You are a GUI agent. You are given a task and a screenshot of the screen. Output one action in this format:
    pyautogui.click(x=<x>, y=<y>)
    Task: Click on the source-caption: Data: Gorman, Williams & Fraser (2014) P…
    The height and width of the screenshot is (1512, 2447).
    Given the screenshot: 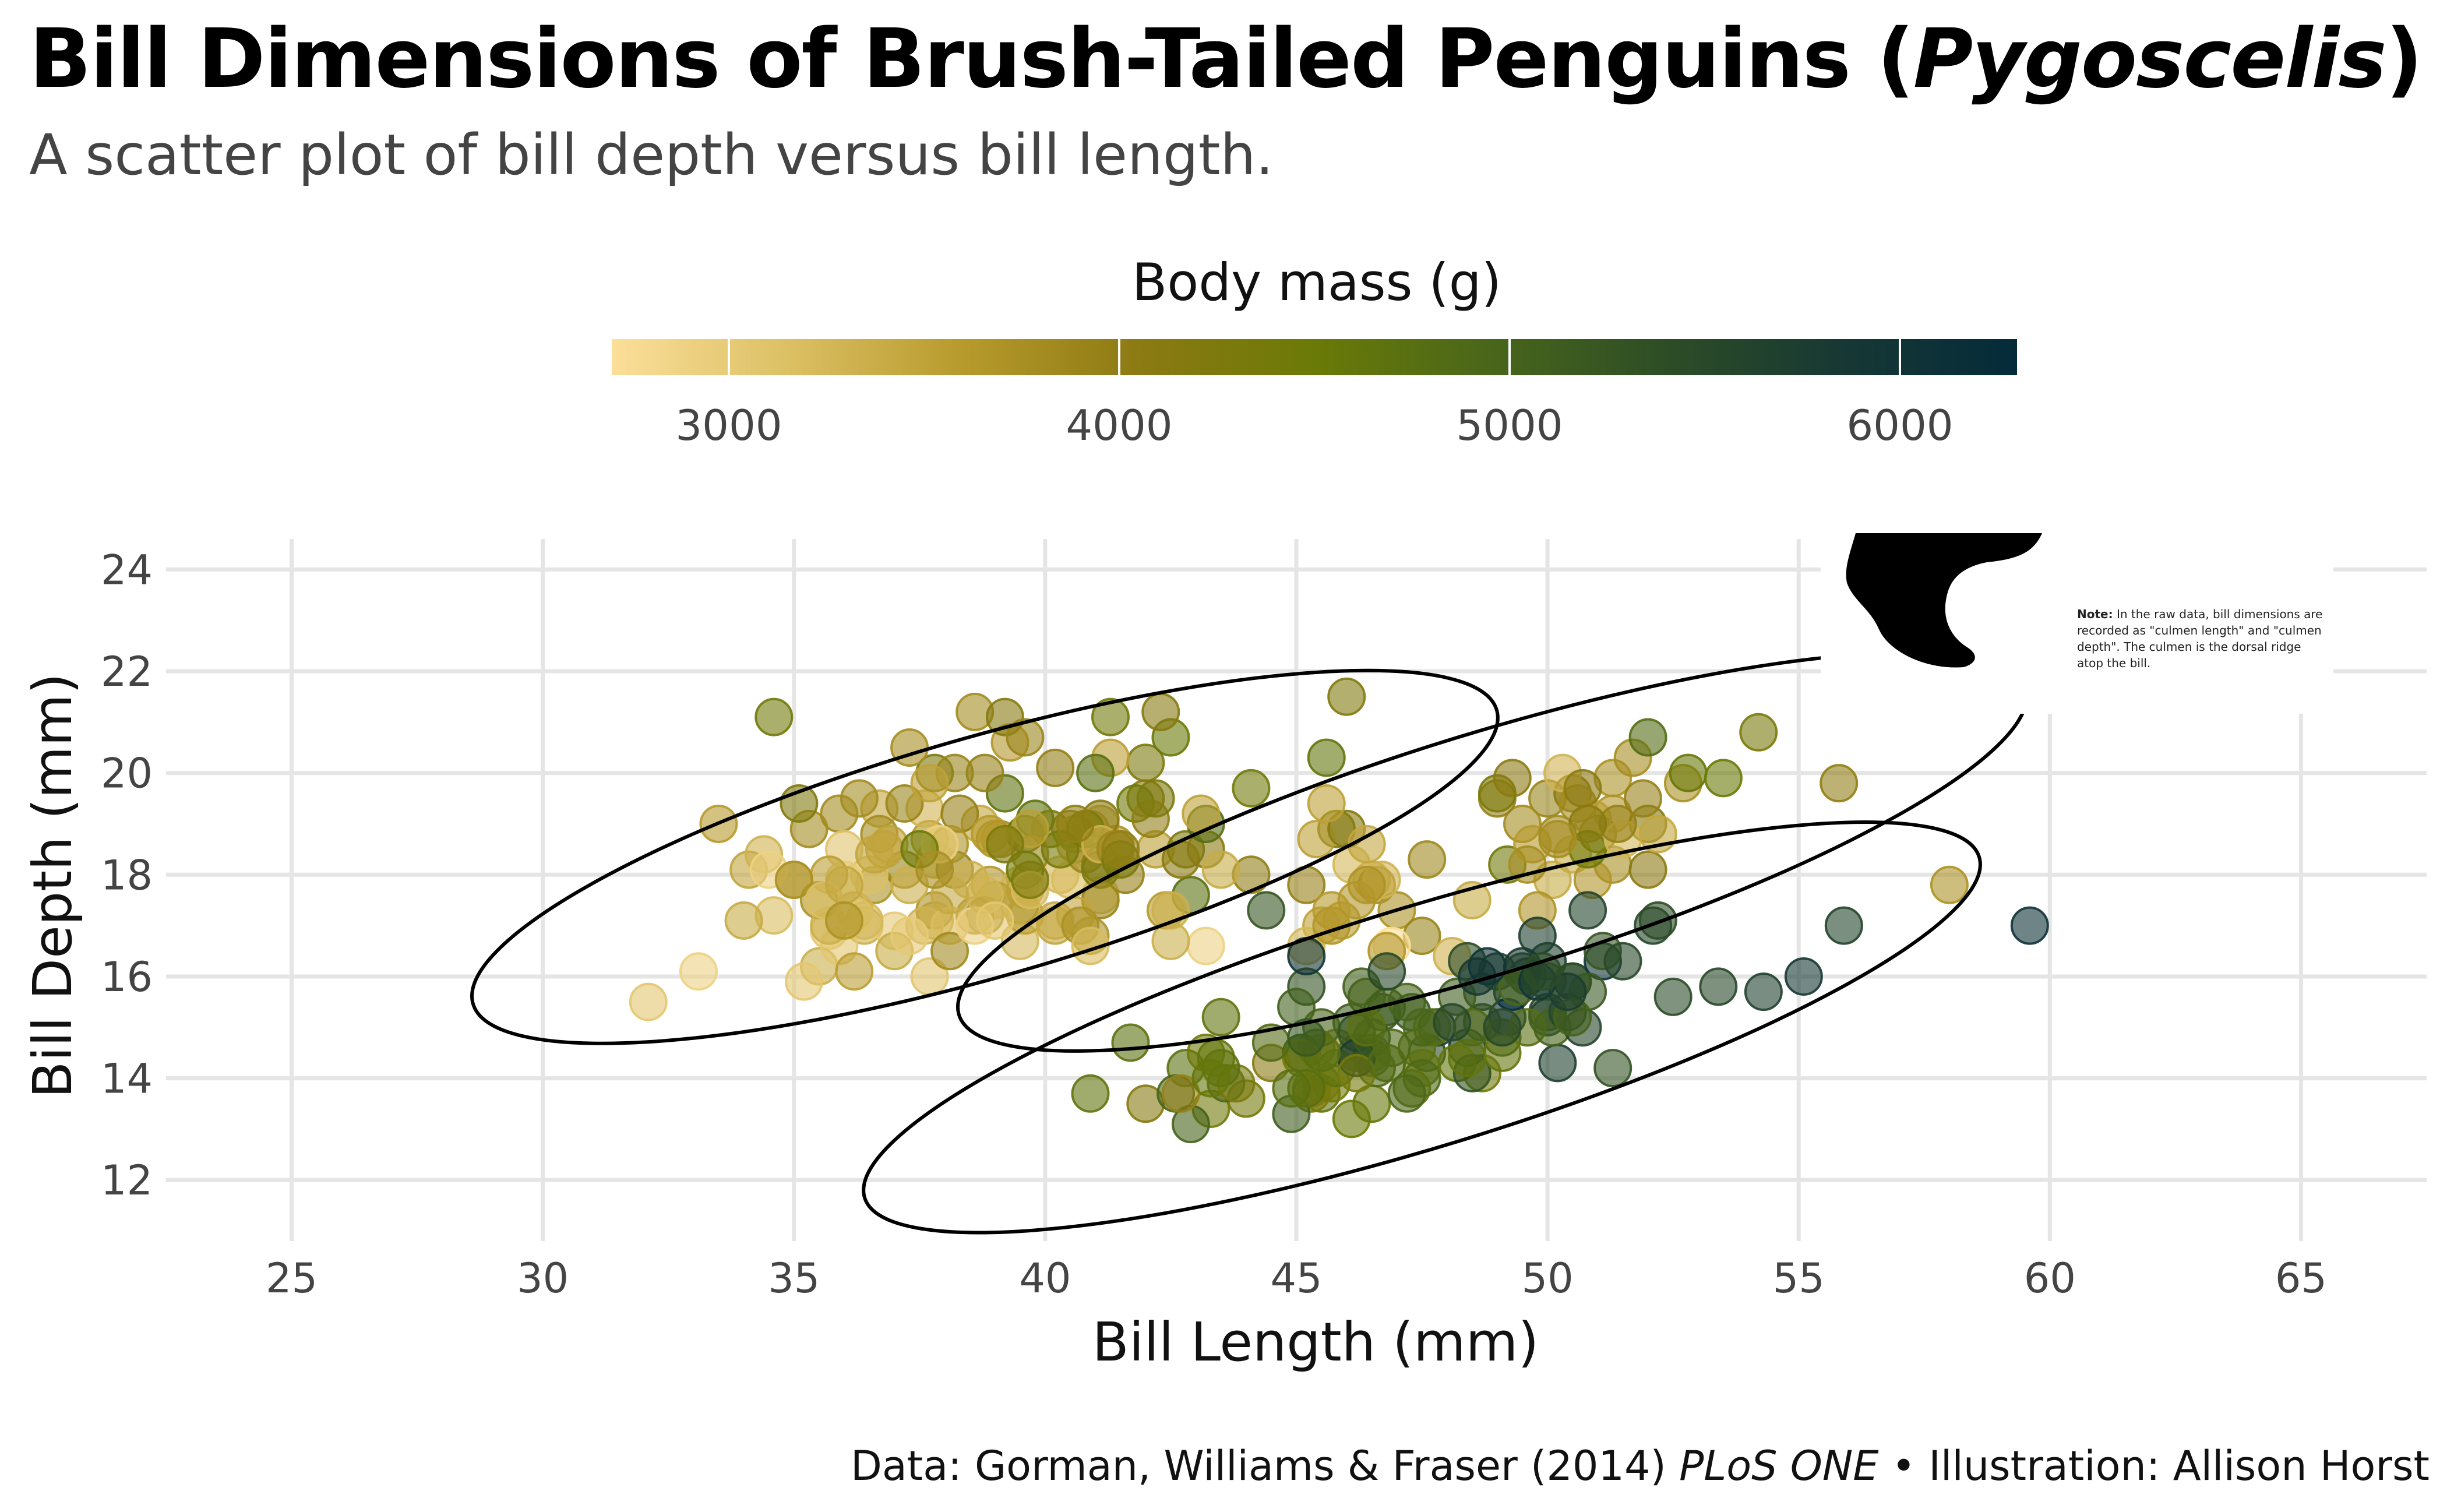 What is the action you would take?
    pyautogui.click(x=1640, y=1466)
    